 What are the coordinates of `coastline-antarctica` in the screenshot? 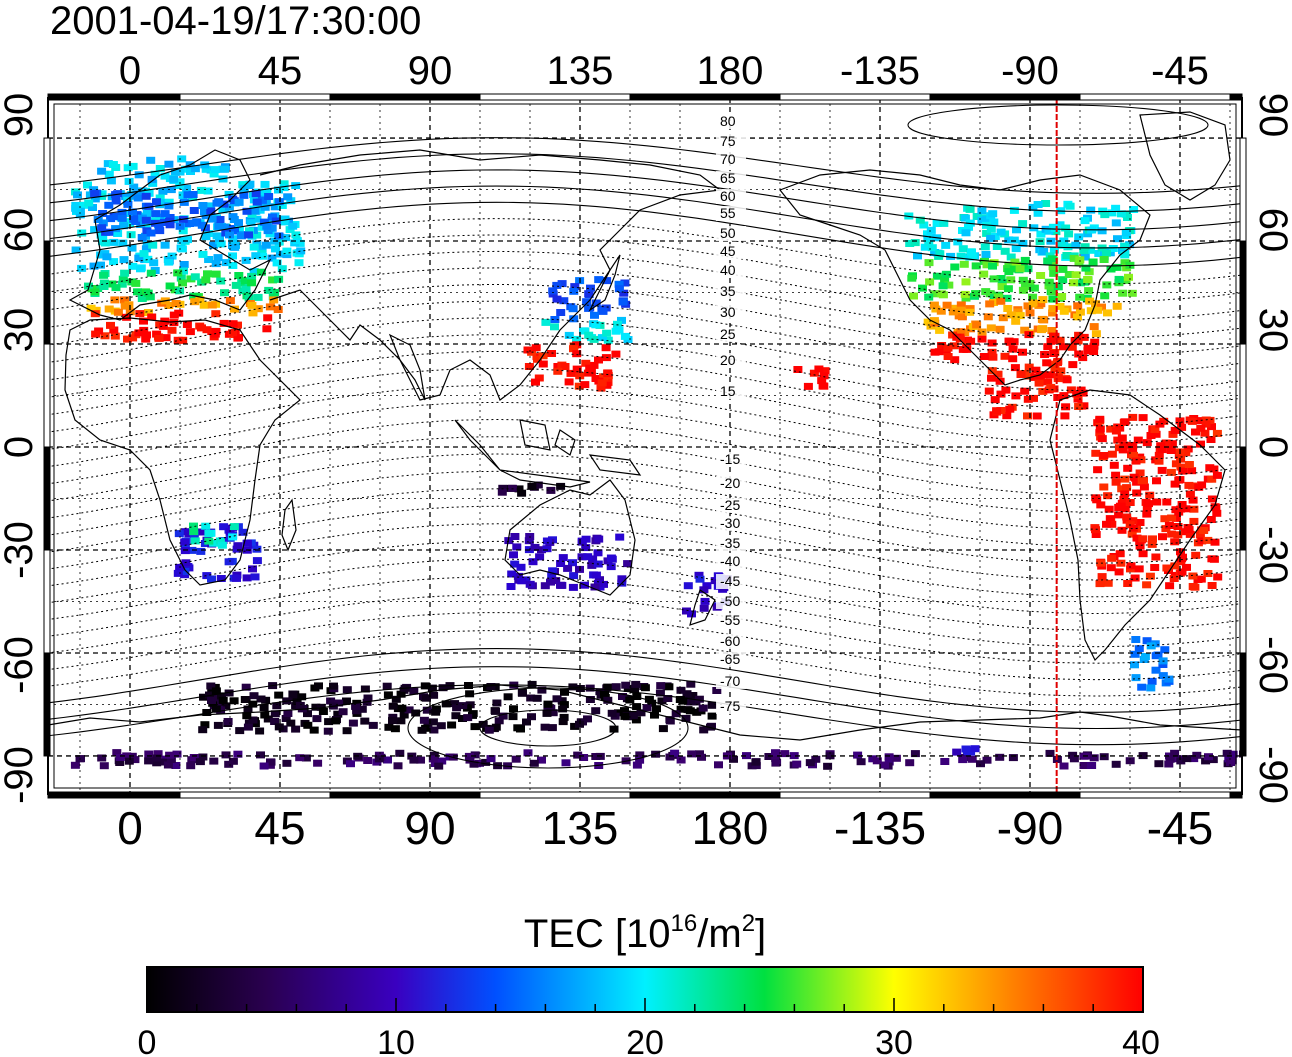 It's located at (645, 712).